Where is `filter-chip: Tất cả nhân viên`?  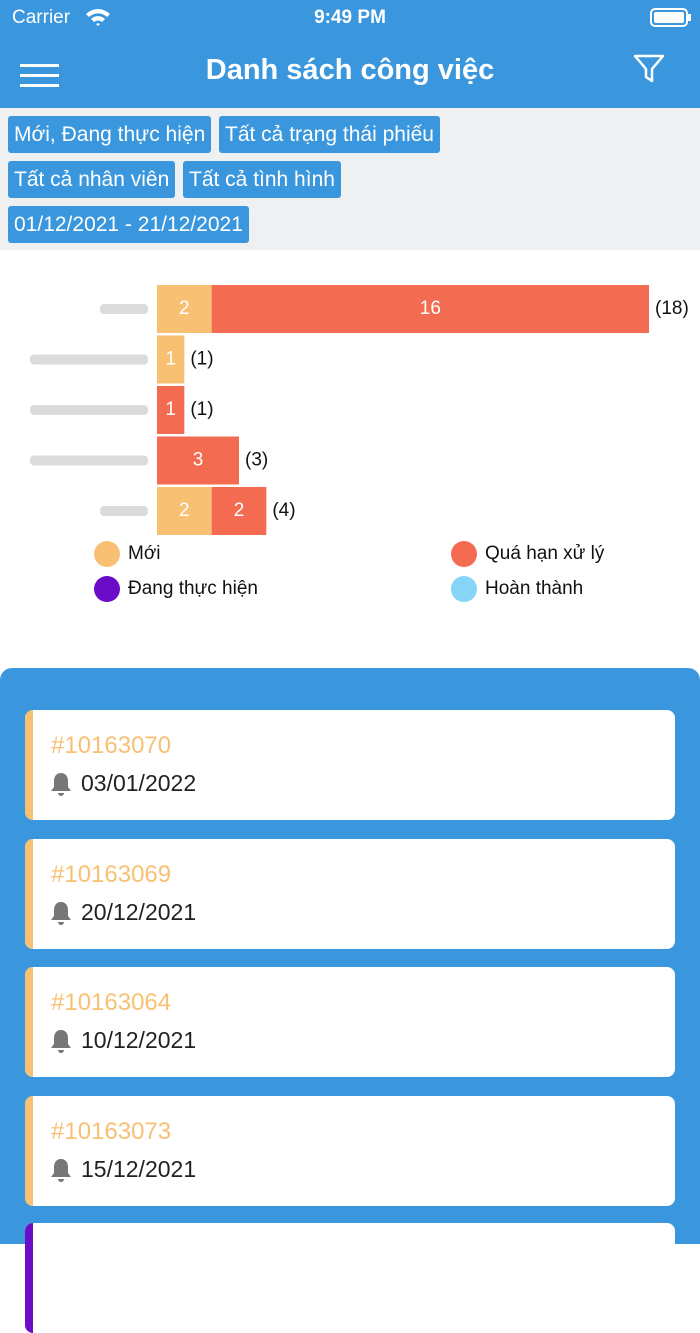
filter-chip: Tất cả nhân viên is located at coordinates (92, 179).